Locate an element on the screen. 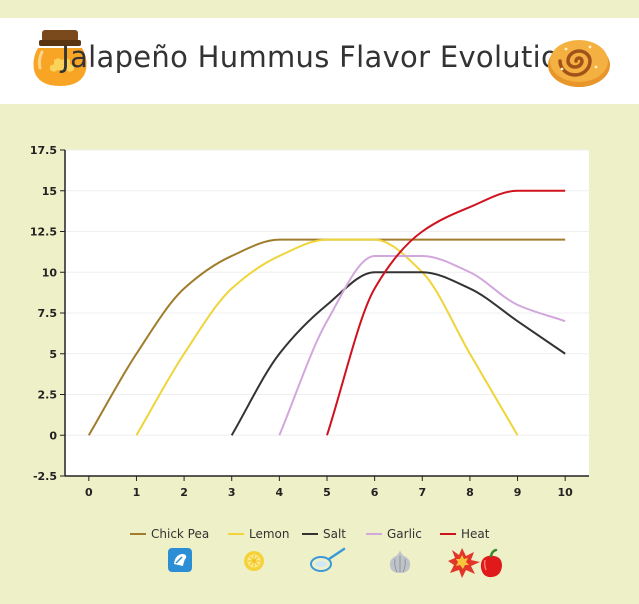 The image size is (639, 604). legend-label: Salt is located at coordinates (335, 534).